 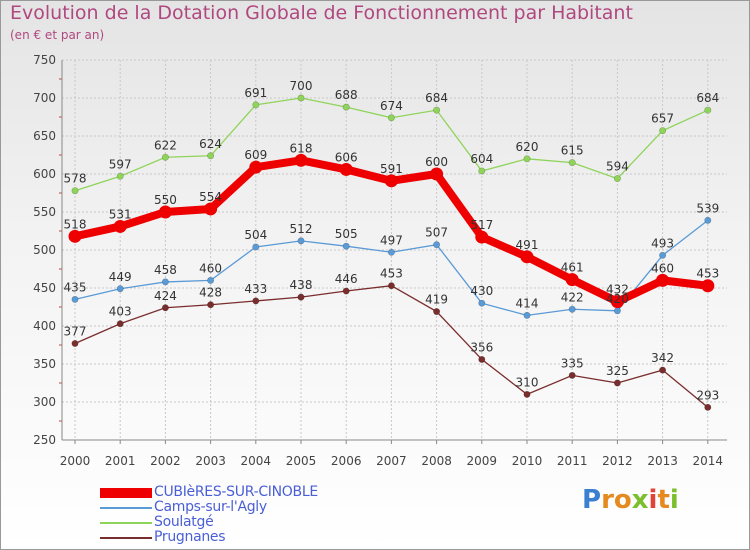 What do you see at coordinates (57, 35) in the screenshot?
I see `chart-subtitle: (en € et par an)` at bounding box center [57, 35].